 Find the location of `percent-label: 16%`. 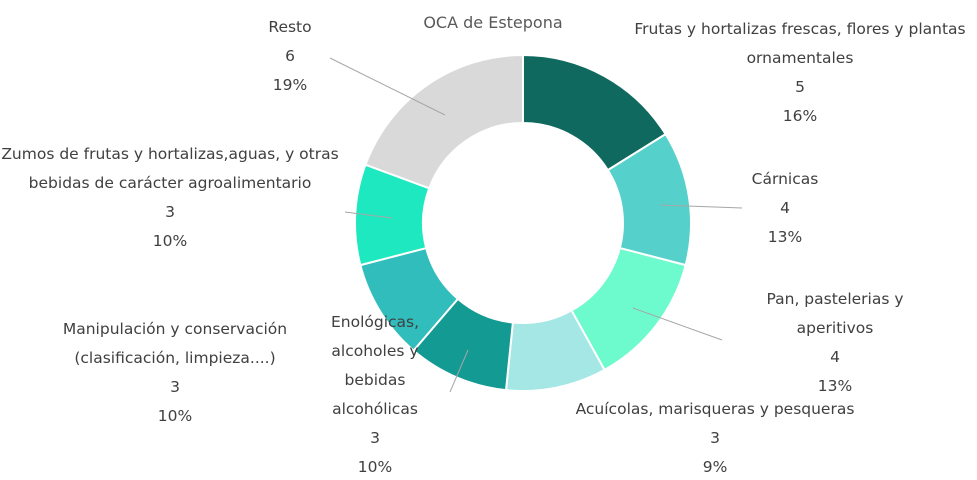

percent-label: 16% is located at coordinates (800, 116).